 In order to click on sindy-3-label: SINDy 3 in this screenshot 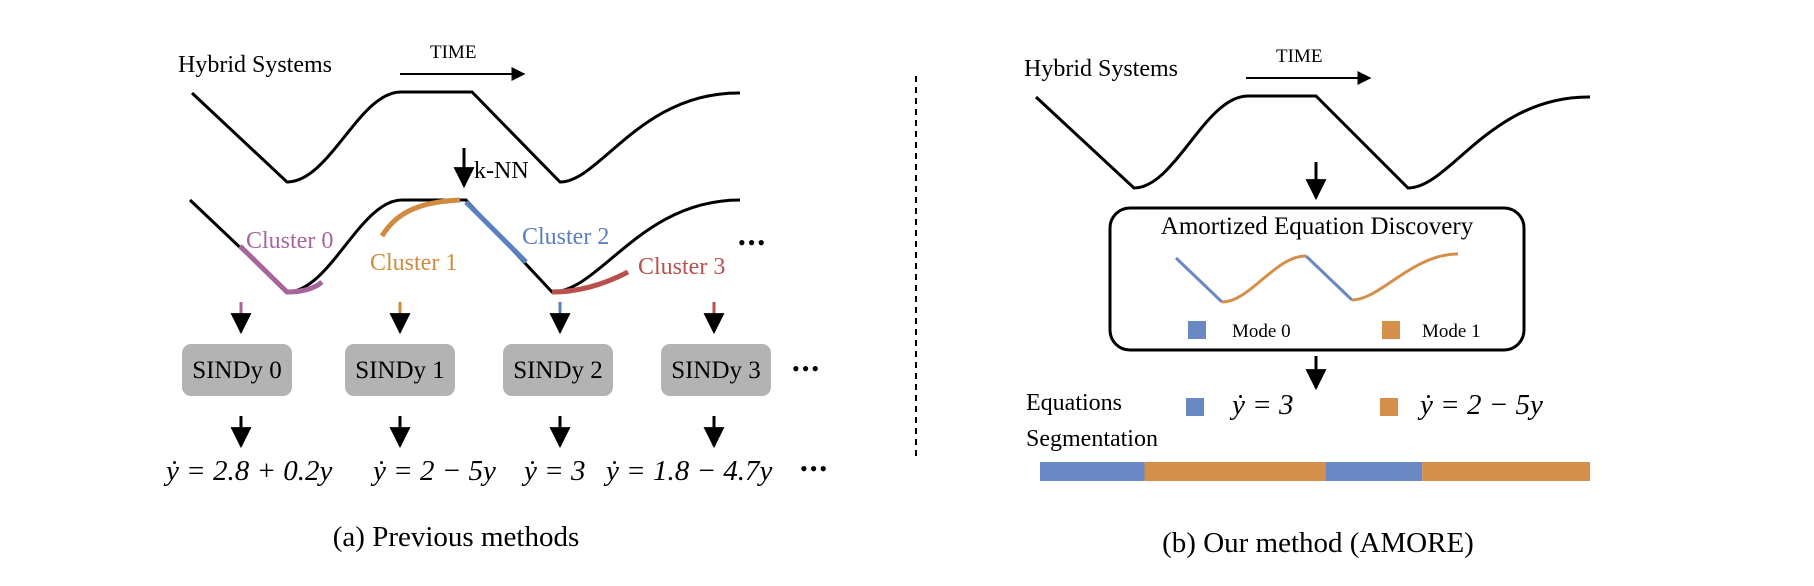, I will do `click(716, 370)`.